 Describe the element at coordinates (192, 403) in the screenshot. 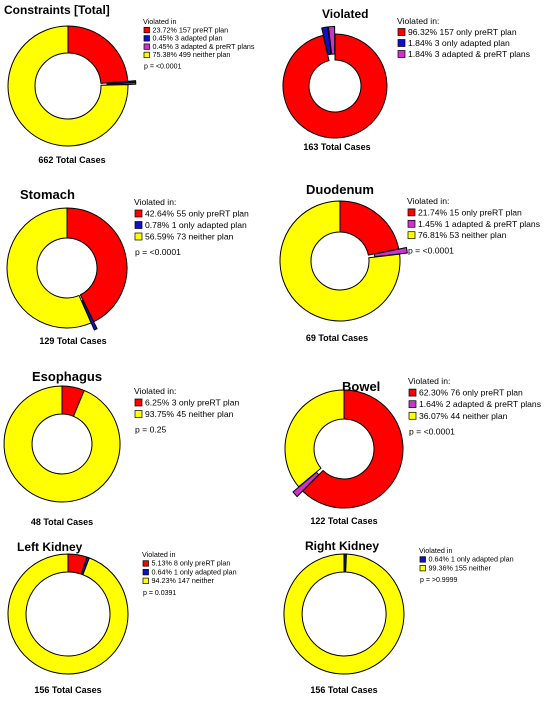

I see `legend-entry: 6.25% 3 only preRT plan` at that location.